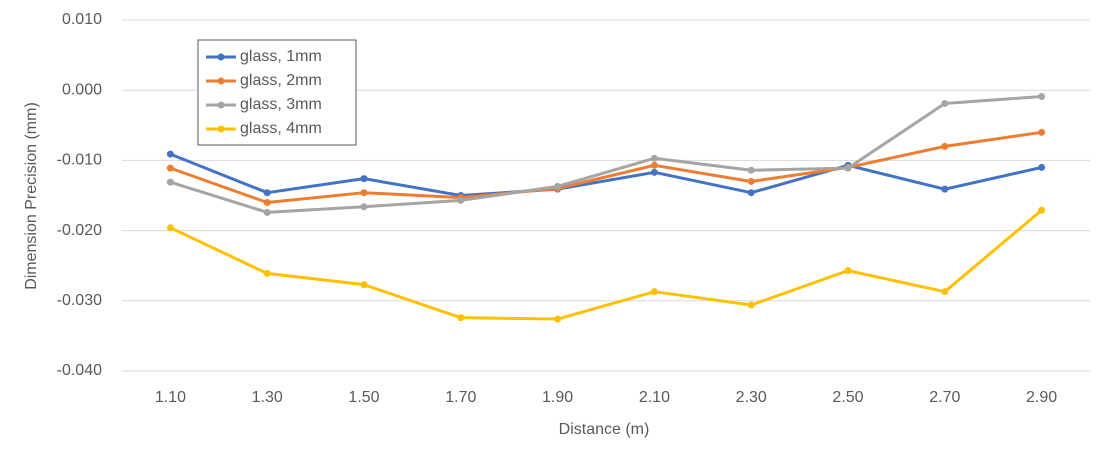  I want to click on x-axis-title: Distance (m), so click(604, 429).